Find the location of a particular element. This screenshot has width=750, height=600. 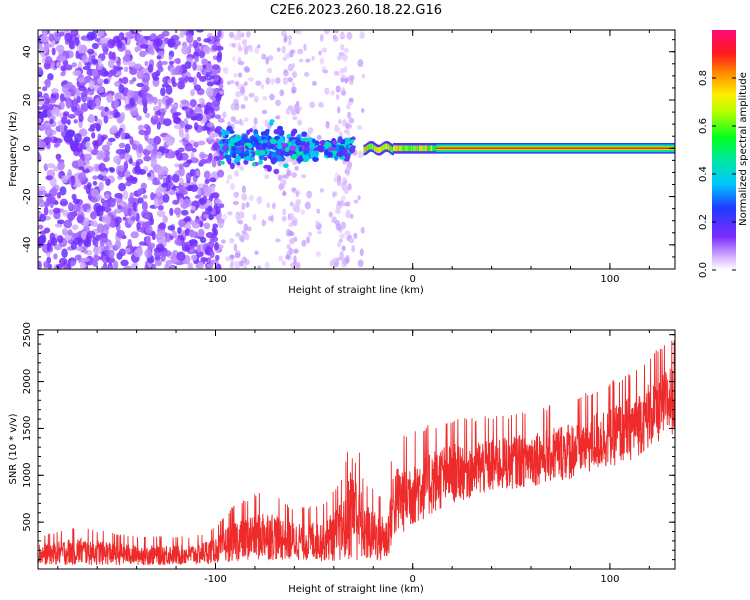

colorbar-tick-label: 0.0 is located at coordinates (703, 270).